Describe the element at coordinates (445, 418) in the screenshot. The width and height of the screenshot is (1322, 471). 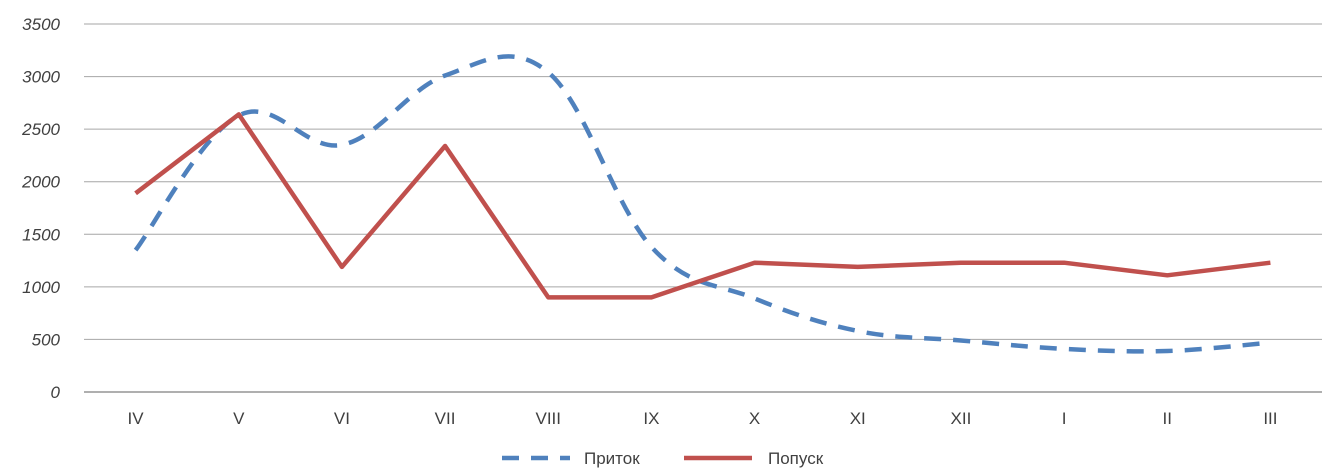
I see `x-tick-label: VII` at that location.